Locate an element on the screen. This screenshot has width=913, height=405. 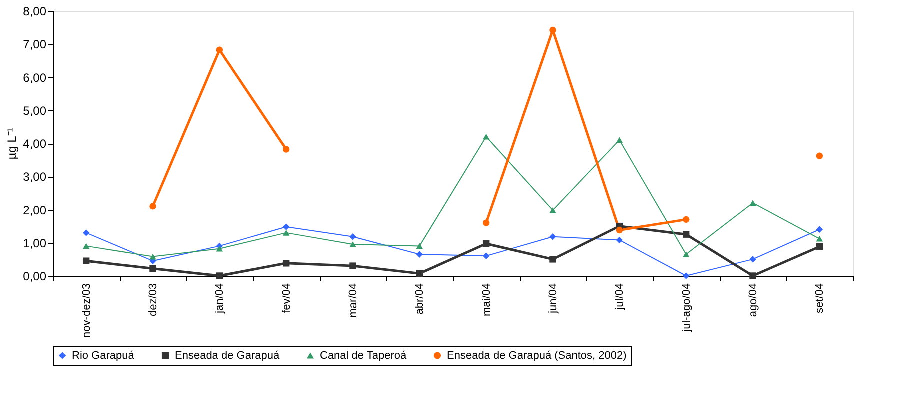
x-tick-label: mai/04 is located at coordinates (486, 300).